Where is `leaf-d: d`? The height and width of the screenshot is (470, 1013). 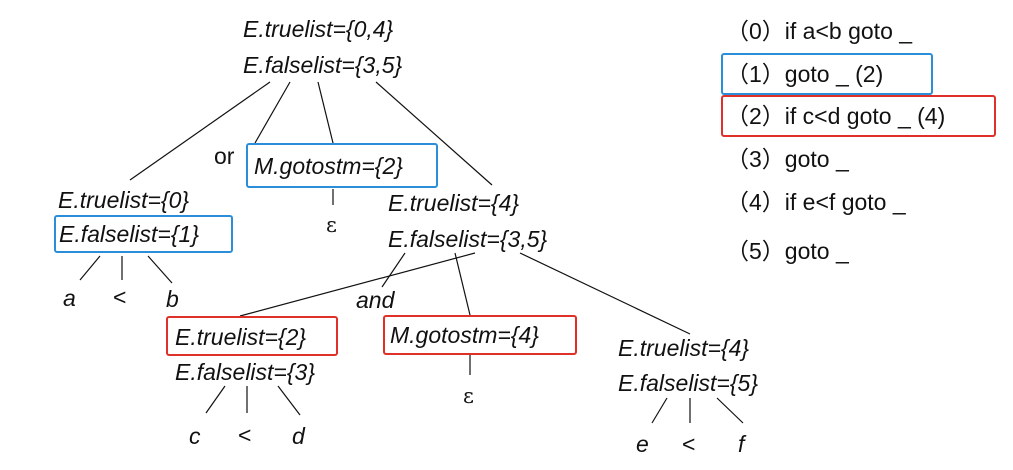 leaf-d: d is located at coordinates (298, 436).